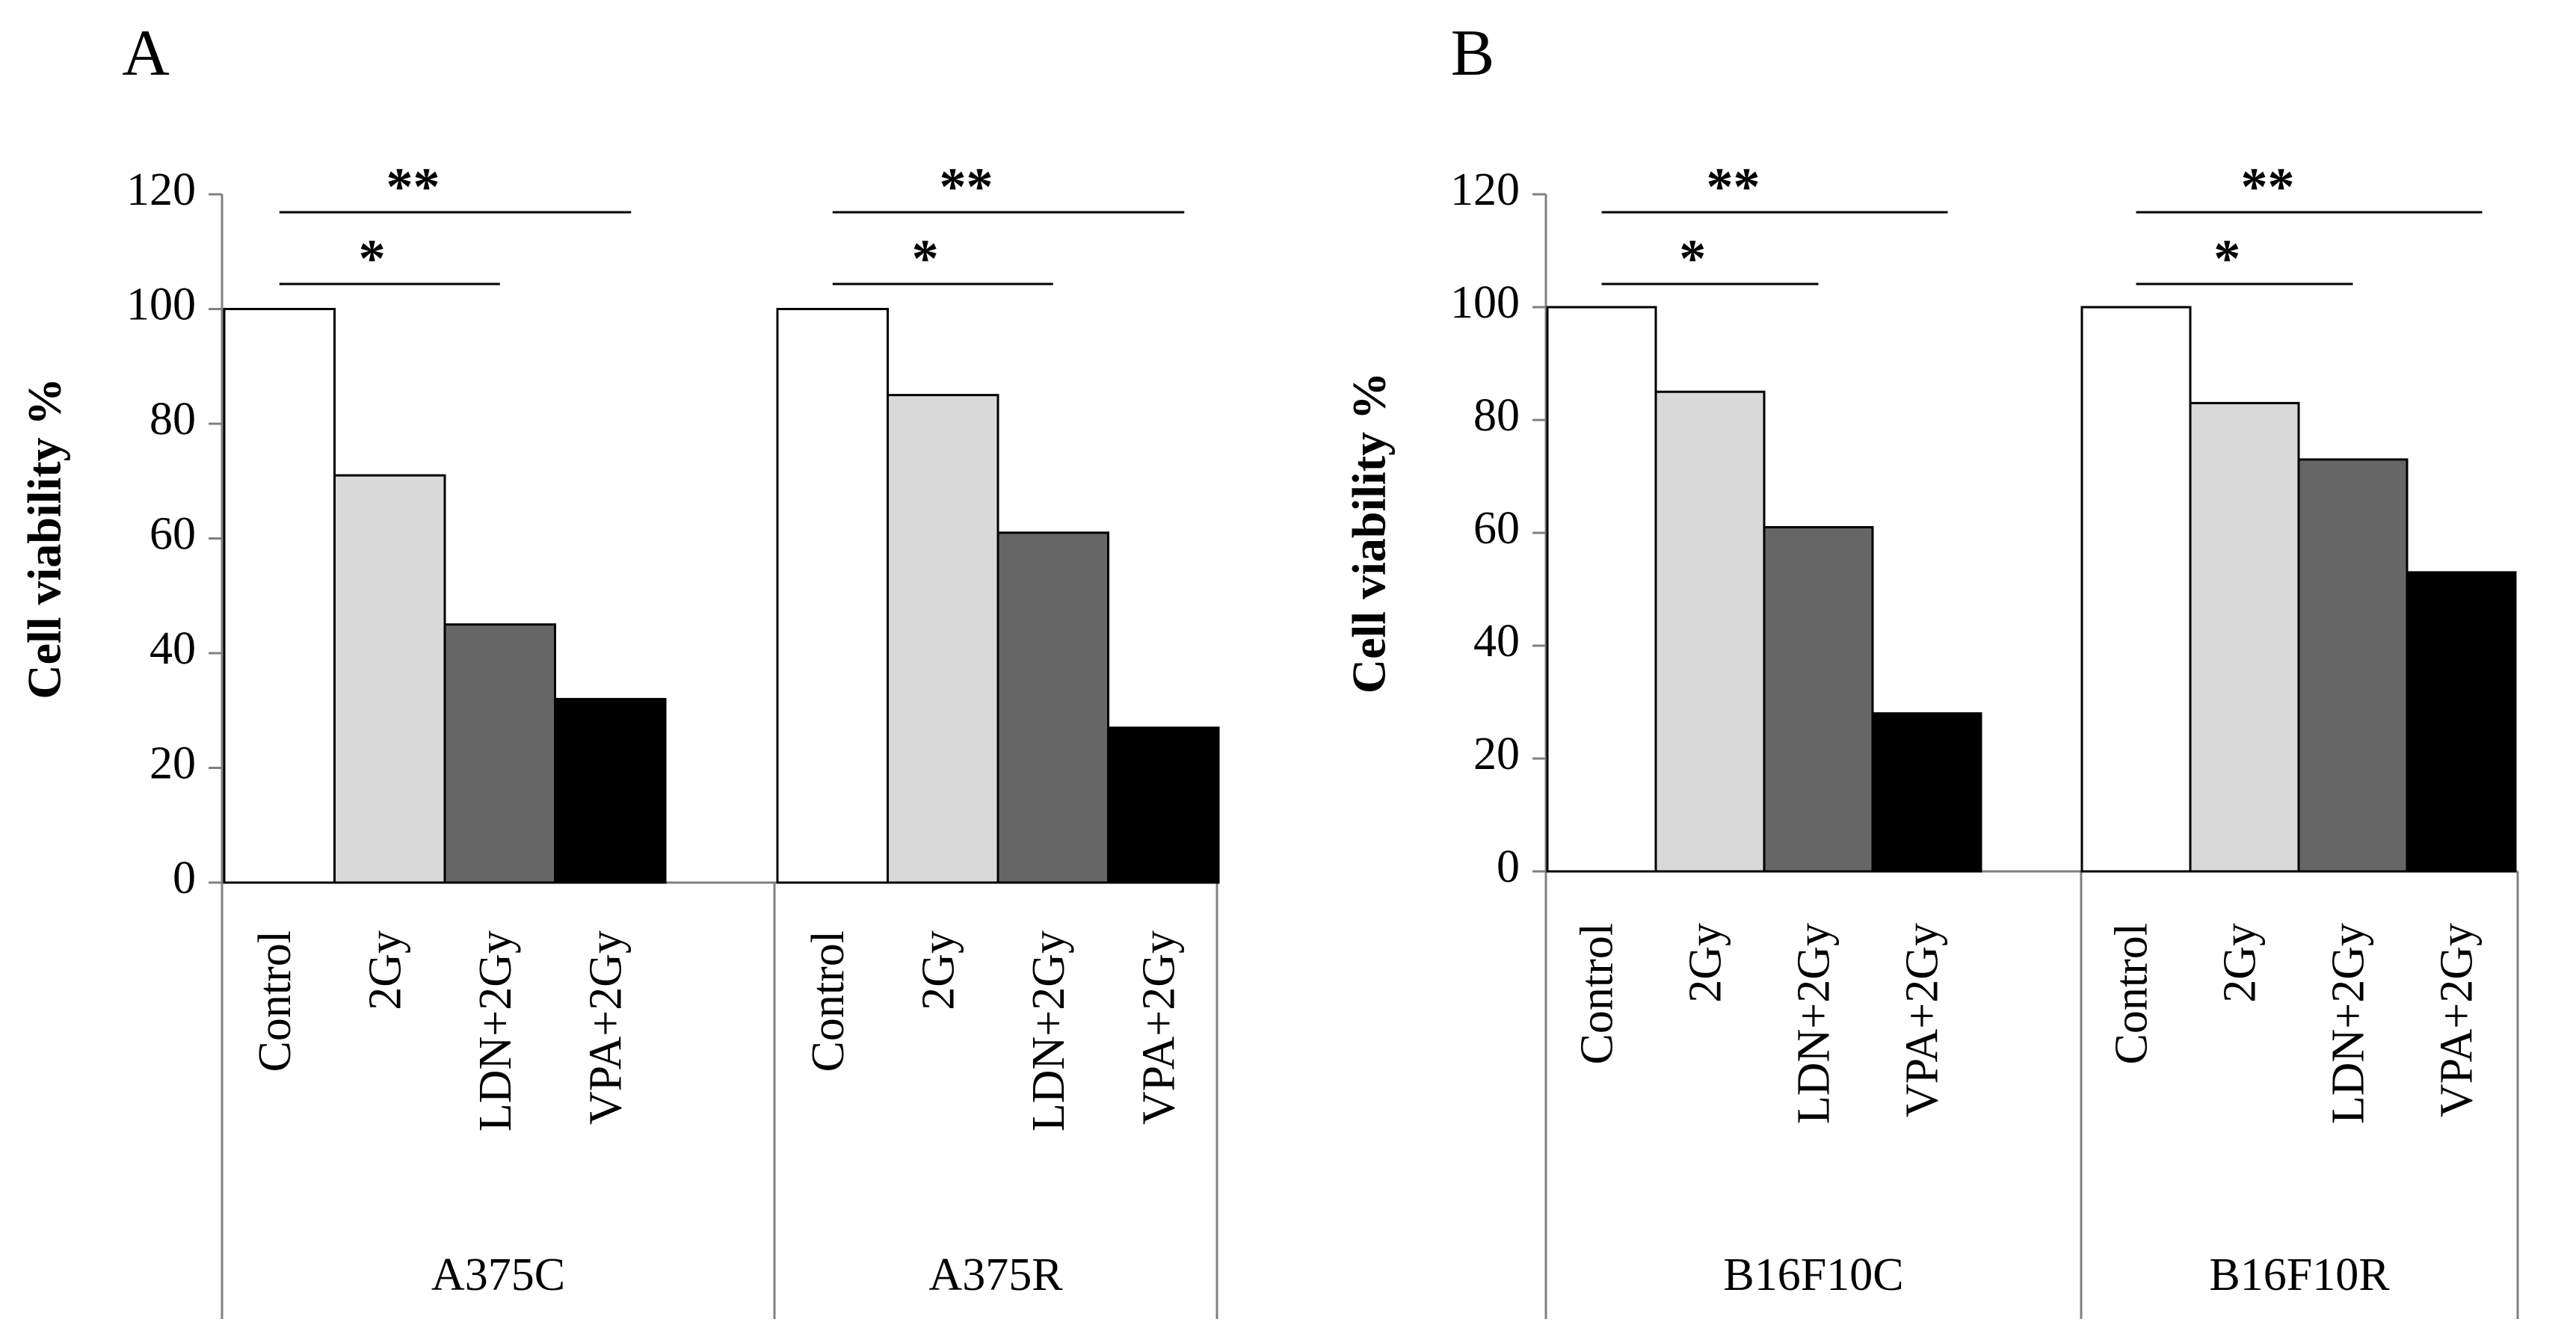  What do you see at coordinates (995, 1275) in the screenshot?
I see `group-label: A375R` at bounding box center [995, 1275].